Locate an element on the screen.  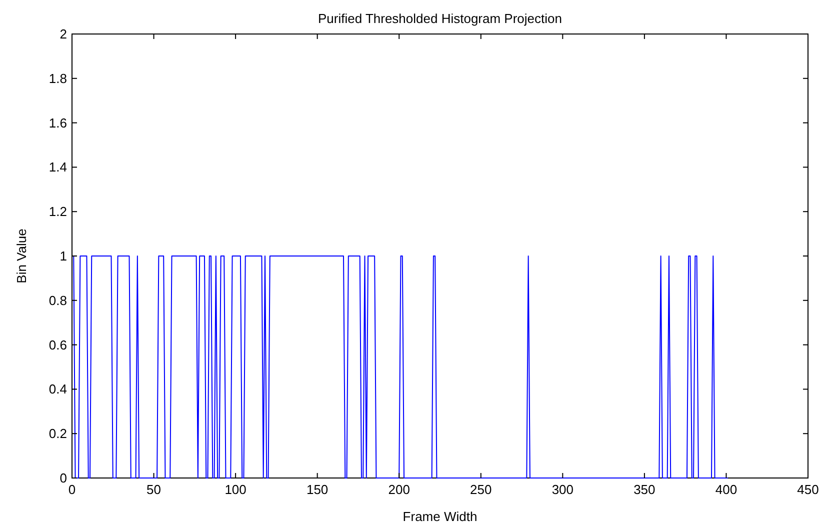
chart-title: Purified Thresholded Histogram Projection is located at coordinates (440, 18).